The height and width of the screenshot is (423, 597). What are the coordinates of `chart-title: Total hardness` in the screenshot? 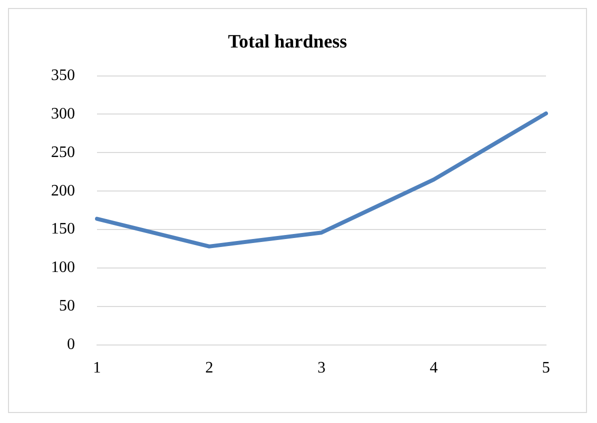 It's located at (288, 41).